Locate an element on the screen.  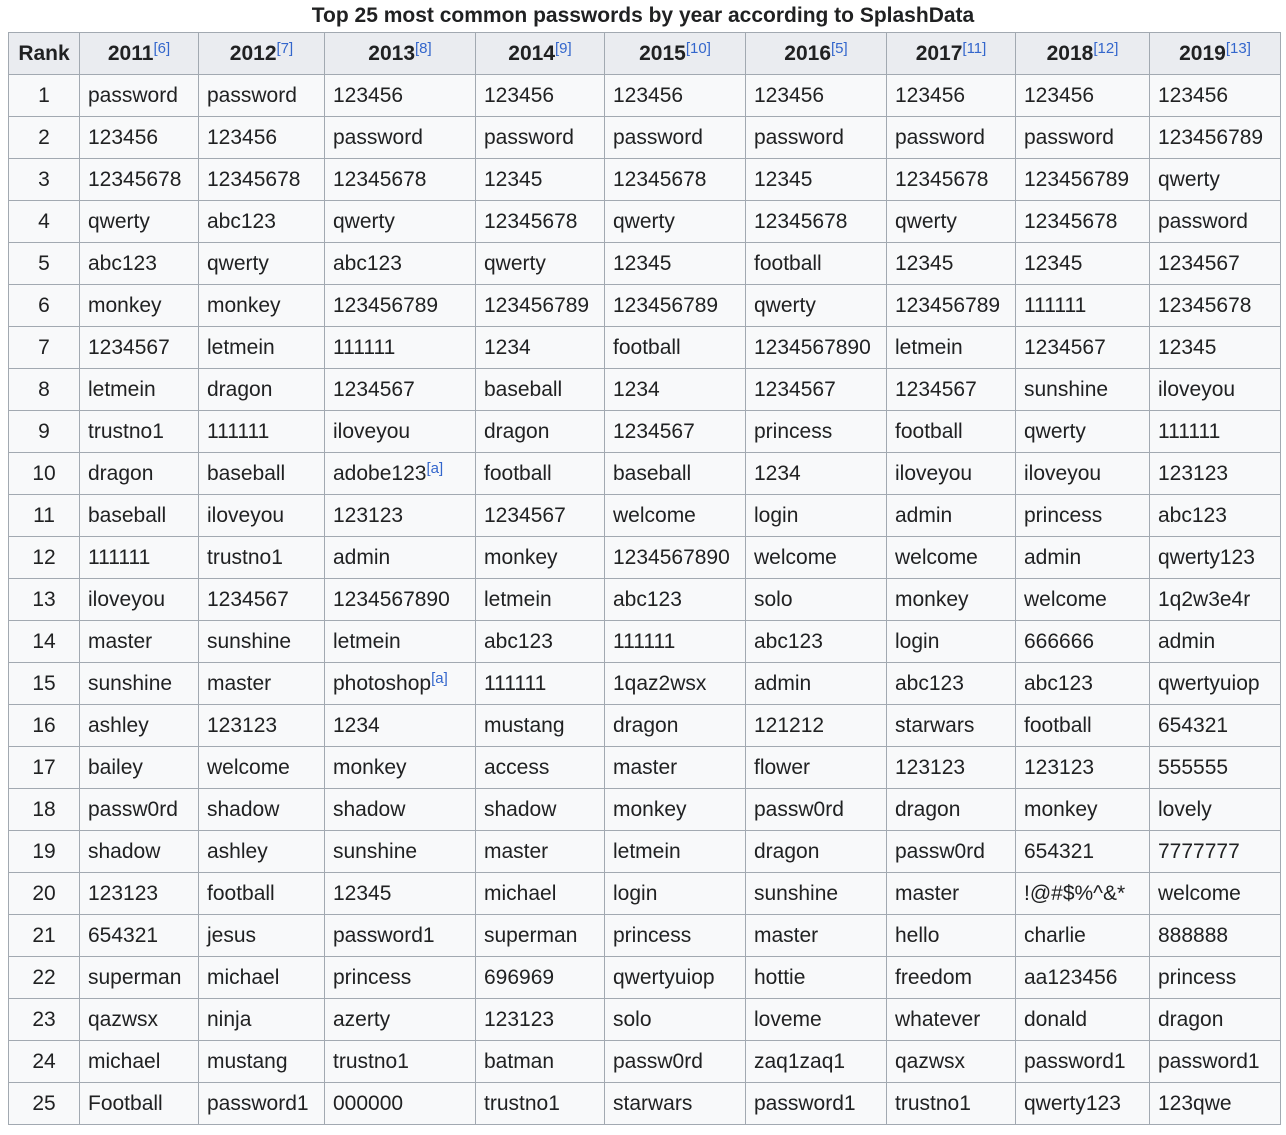
password-cell: 12345 is located at coordinates (1215, 347).